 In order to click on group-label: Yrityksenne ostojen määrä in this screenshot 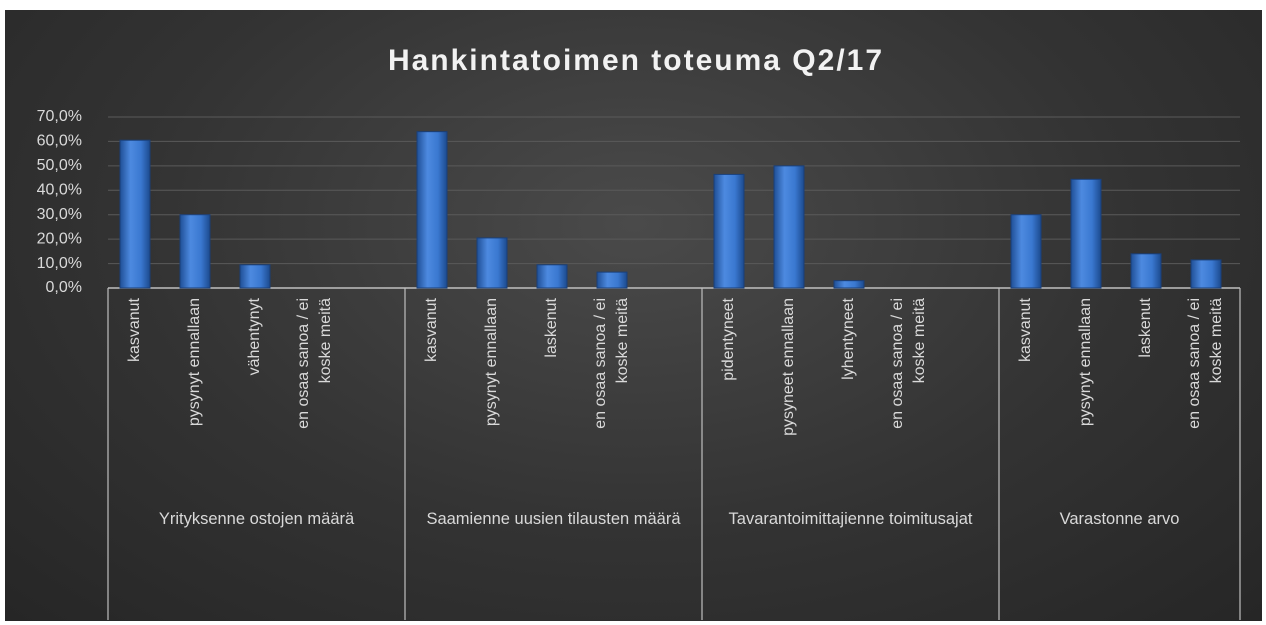, I will do `click(256, 519)`.